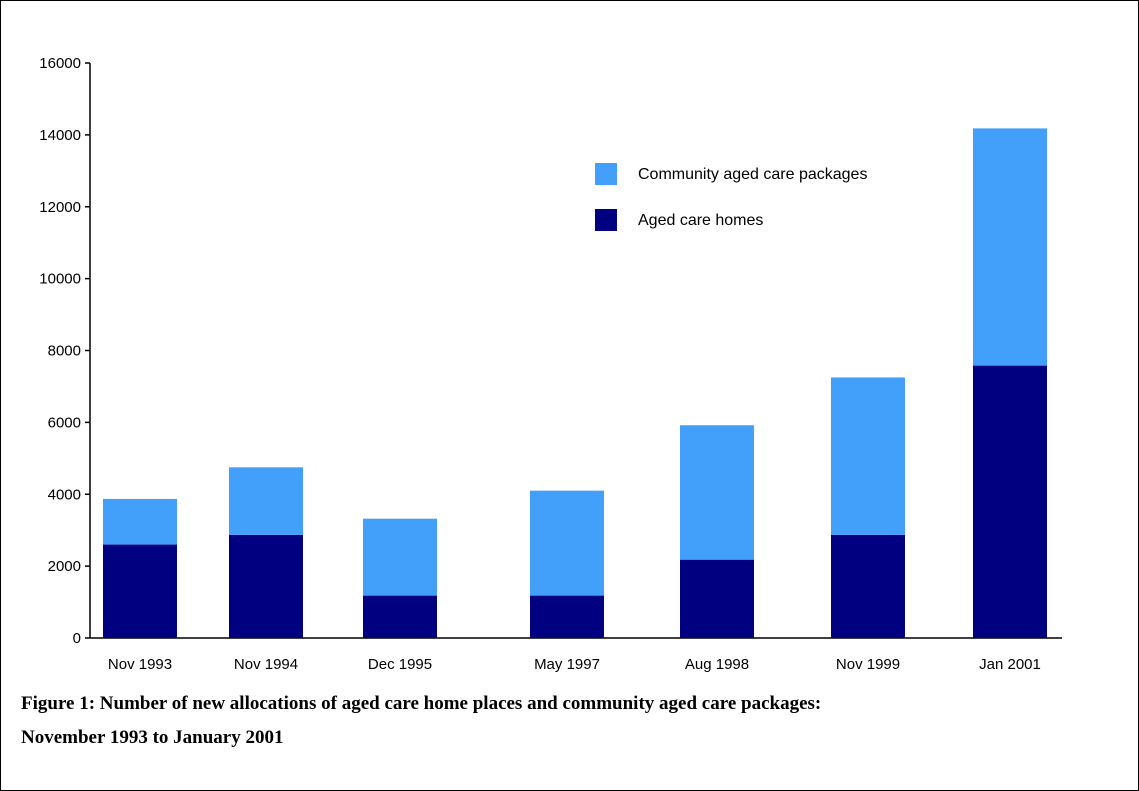  What do you see at coordinates (140, 664) in the screenshot?
I see `x-tick-label-0: Nov 1993` at bounding box center [140, 664].